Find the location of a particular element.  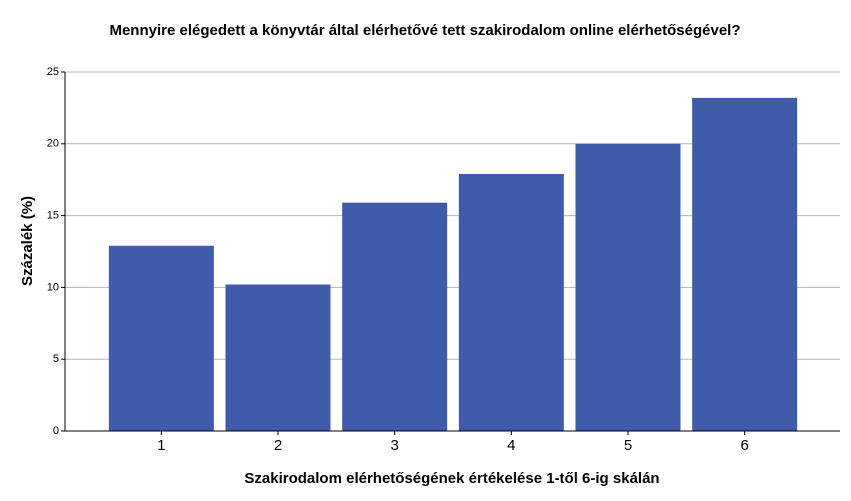

y-axis-title: Százalék (%) is located at coordinates (27, 241).